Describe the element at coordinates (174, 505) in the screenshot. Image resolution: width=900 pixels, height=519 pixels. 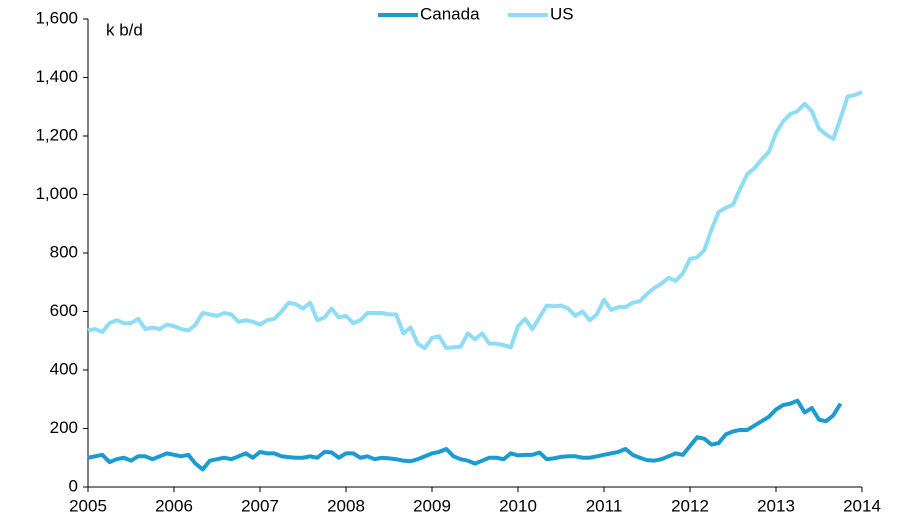
I see `x-tick-label: 2006` at that location.